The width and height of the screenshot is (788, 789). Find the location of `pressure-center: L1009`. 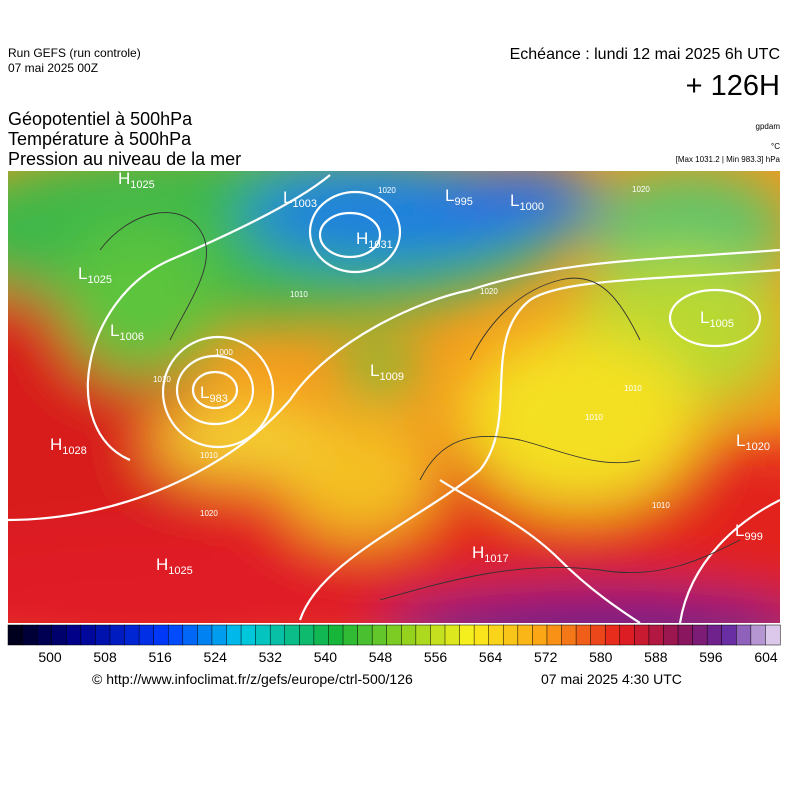

pressure-center: L1009 is located at coordinates (387, 372).